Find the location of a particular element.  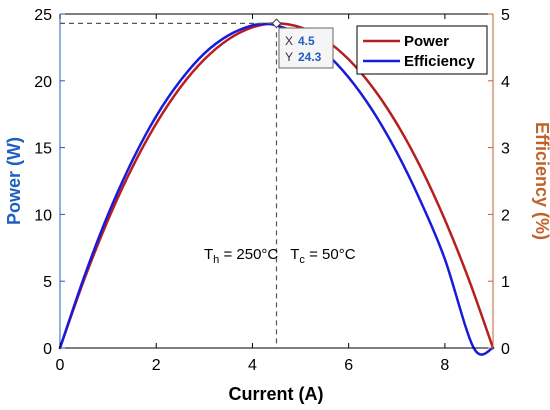

temperature-annotation: Th = 250°C Tc = 50°C is located at coordinates (280, 256).